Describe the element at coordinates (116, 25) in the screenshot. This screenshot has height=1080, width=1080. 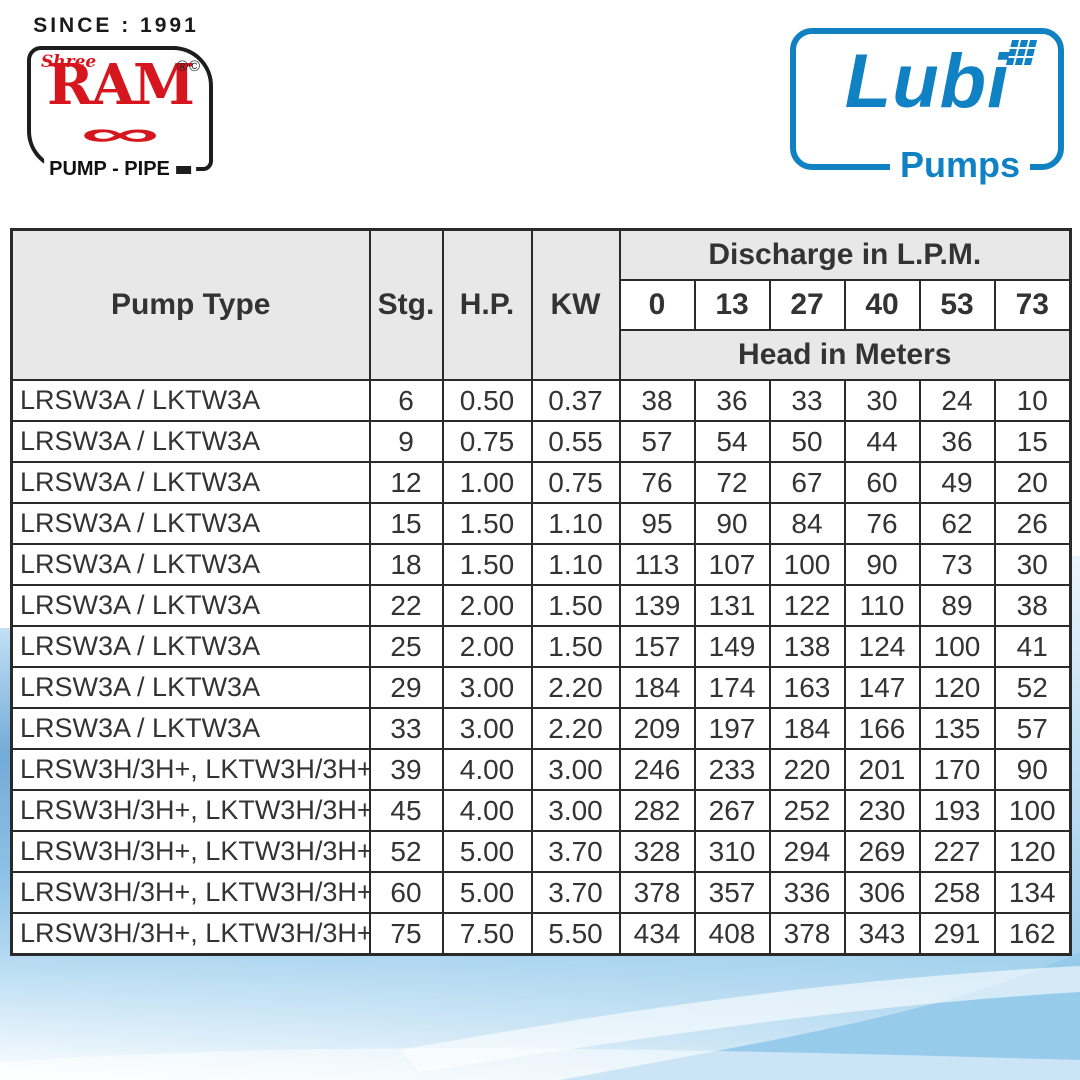
I see `since-1991-label: SINCE : 1991` at that location.